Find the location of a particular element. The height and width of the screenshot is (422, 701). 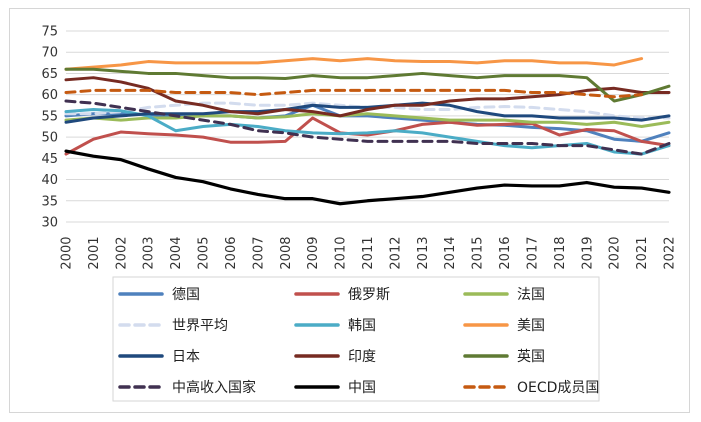

x-tick-label: 2004 is located at coordinates (176, 253).